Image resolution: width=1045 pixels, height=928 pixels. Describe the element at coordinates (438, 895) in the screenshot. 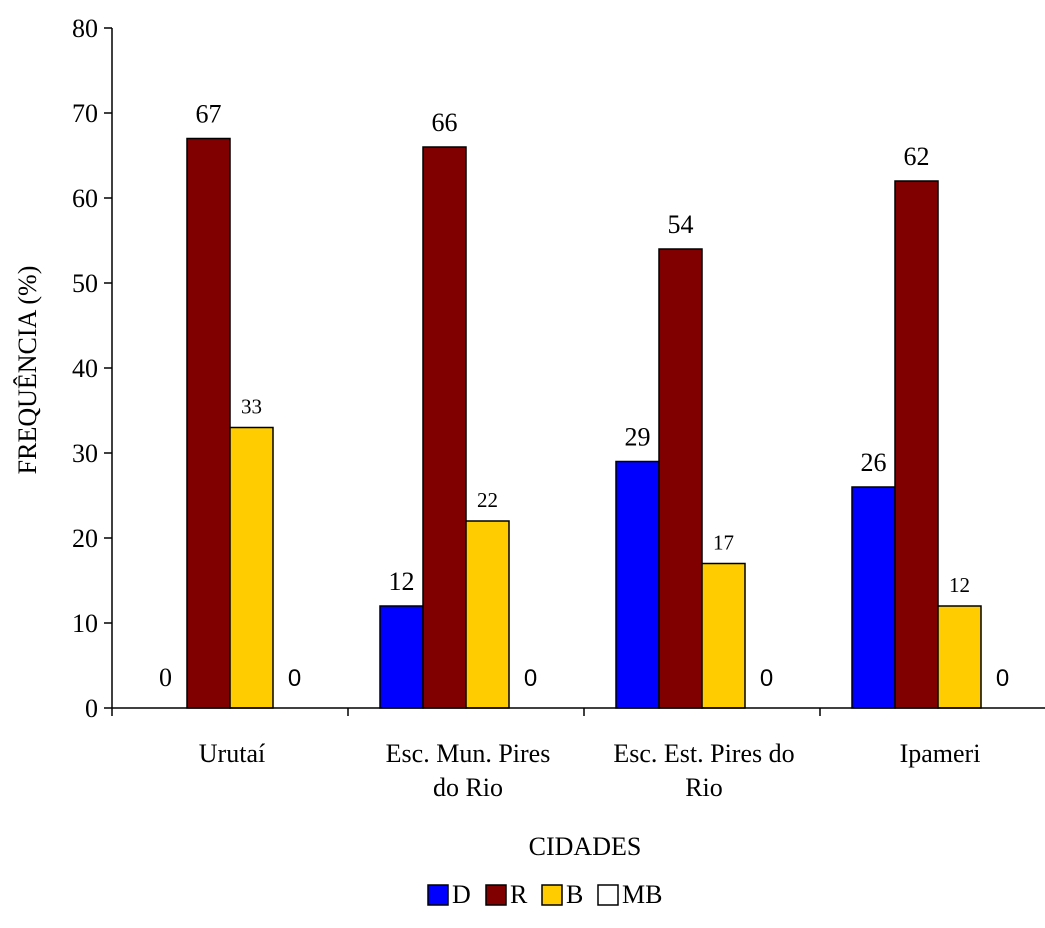

I see `legend-swatch-d` at that location.